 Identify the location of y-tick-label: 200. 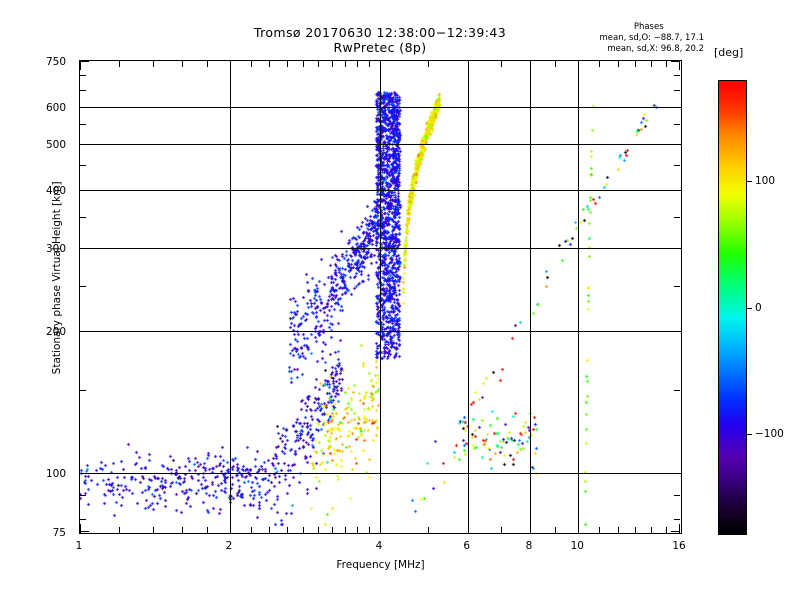
(55, 332).